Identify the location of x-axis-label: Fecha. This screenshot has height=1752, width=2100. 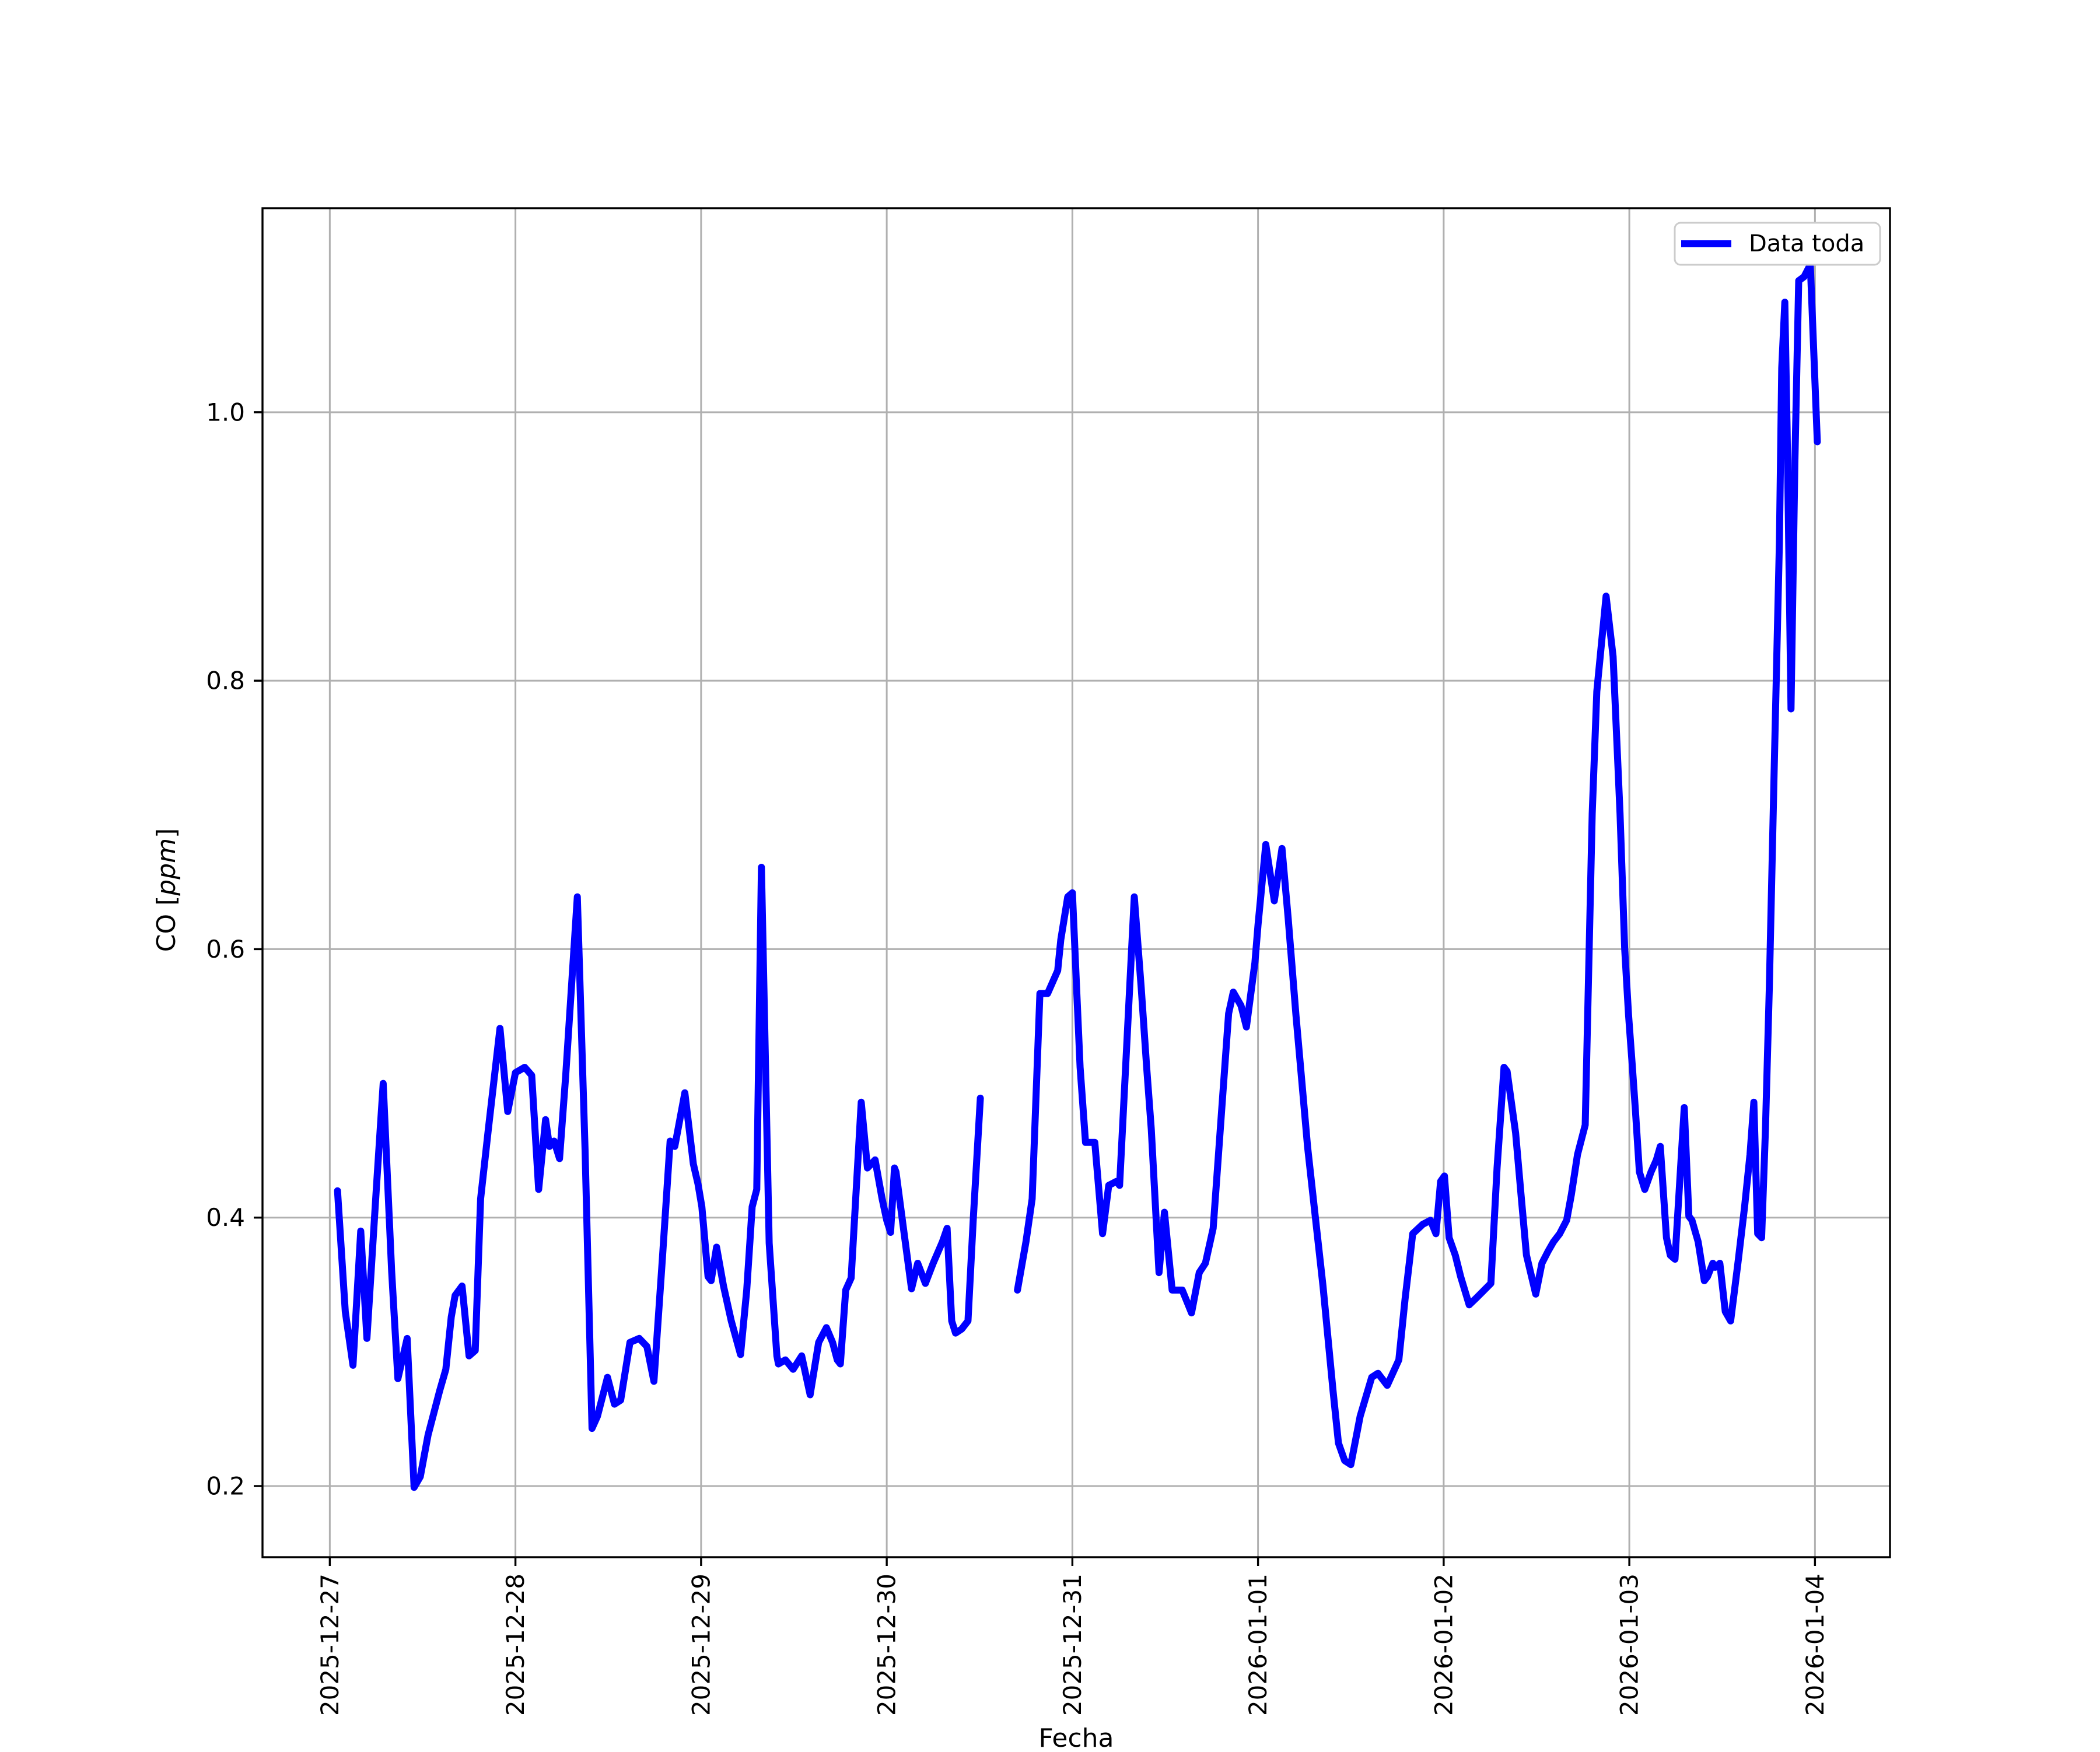
(1076, 1736).